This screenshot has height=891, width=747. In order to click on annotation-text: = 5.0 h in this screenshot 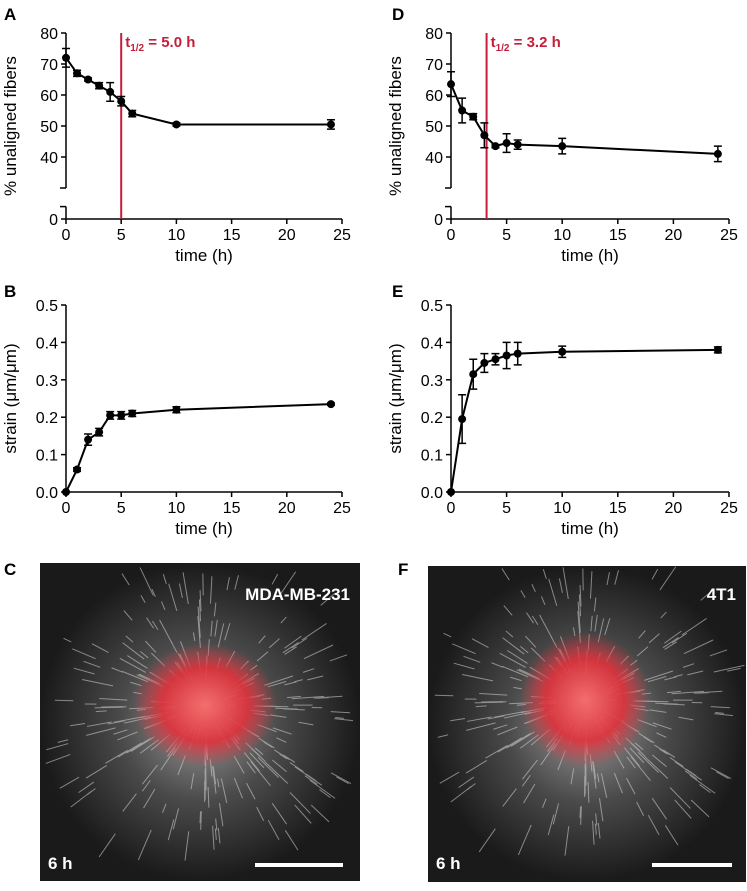, I will do `click(169, 42)`.